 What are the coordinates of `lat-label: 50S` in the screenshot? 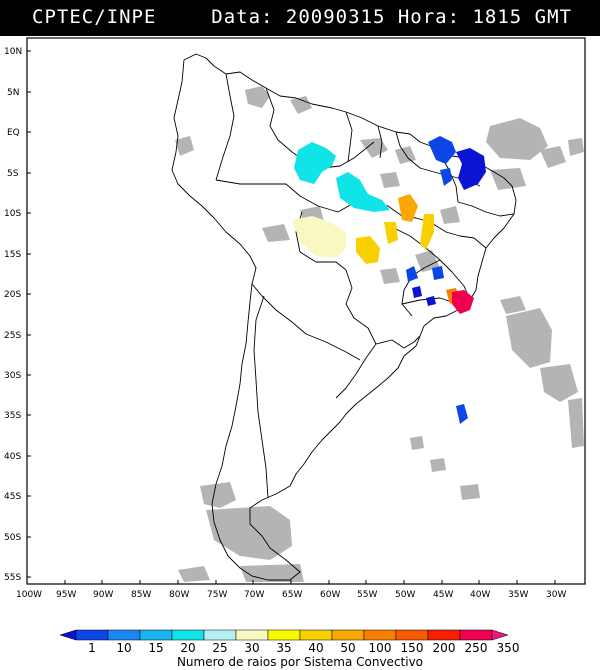 It's located at (12, 538).